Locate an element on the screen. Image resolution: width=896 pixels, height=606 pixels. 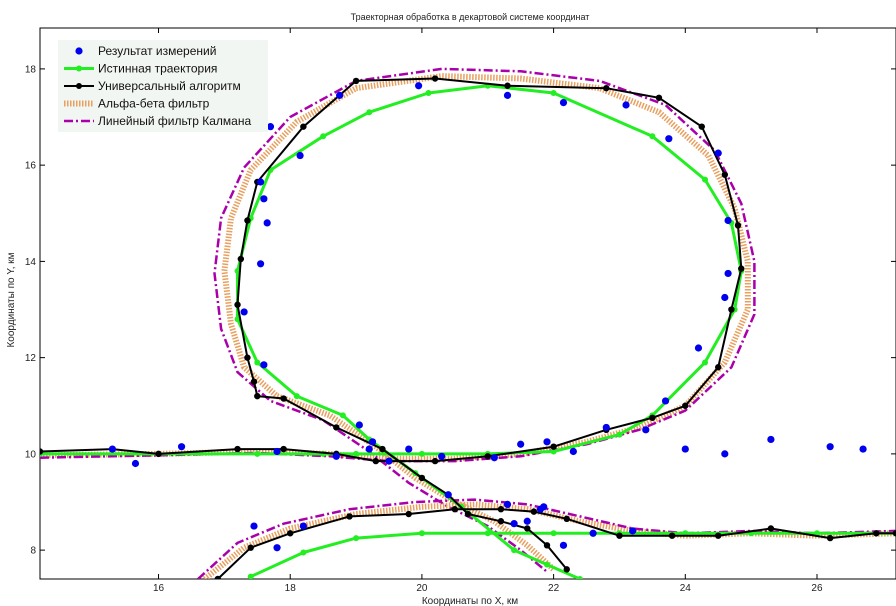
y-tick-label: 18 is located at coordinates (31, 69).